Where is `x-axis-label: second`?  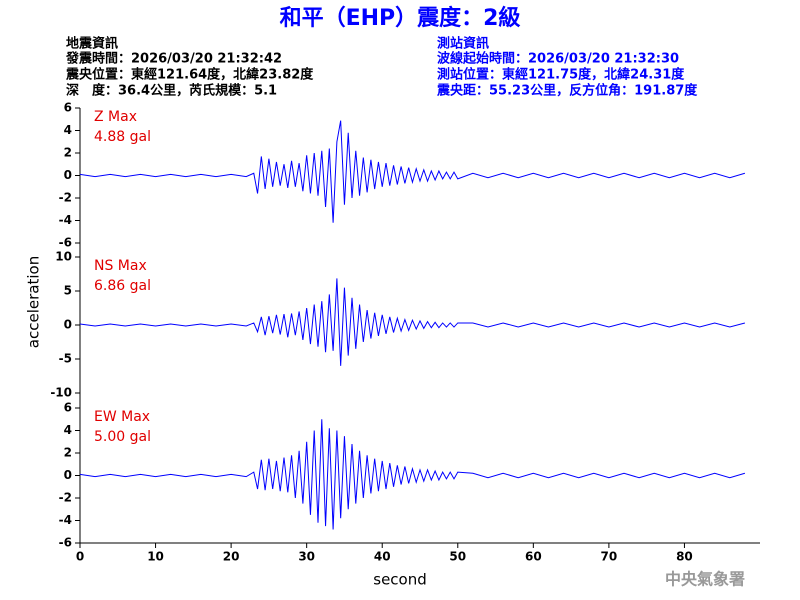 x-axis-label: second is located at coordinates (400, 580).